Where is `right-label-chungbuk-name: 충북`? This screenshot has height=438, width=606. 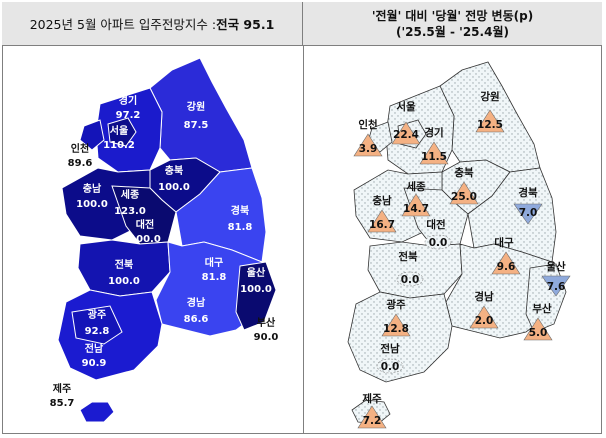
right-label-chungbuk-name: 충북 is located at coordinates (464, 172).